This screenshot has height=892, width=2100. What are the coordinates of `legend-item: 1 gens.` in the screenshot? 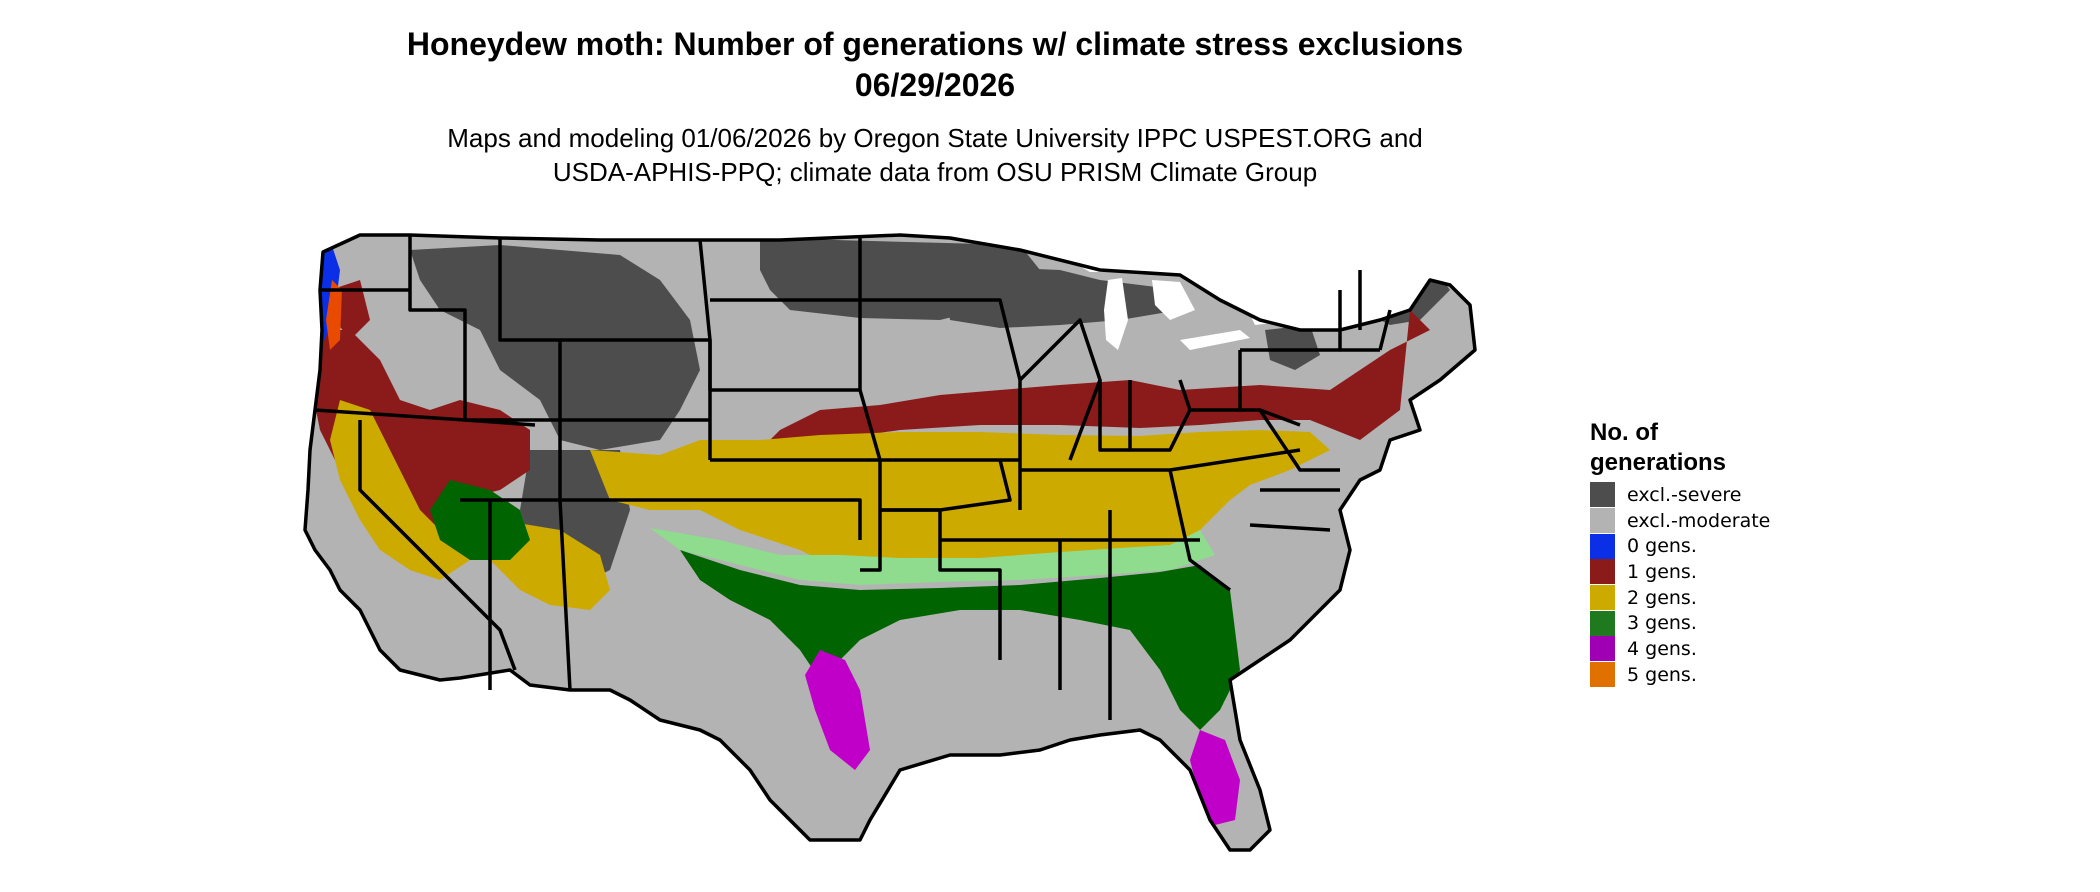 It's located at (1680, 572).